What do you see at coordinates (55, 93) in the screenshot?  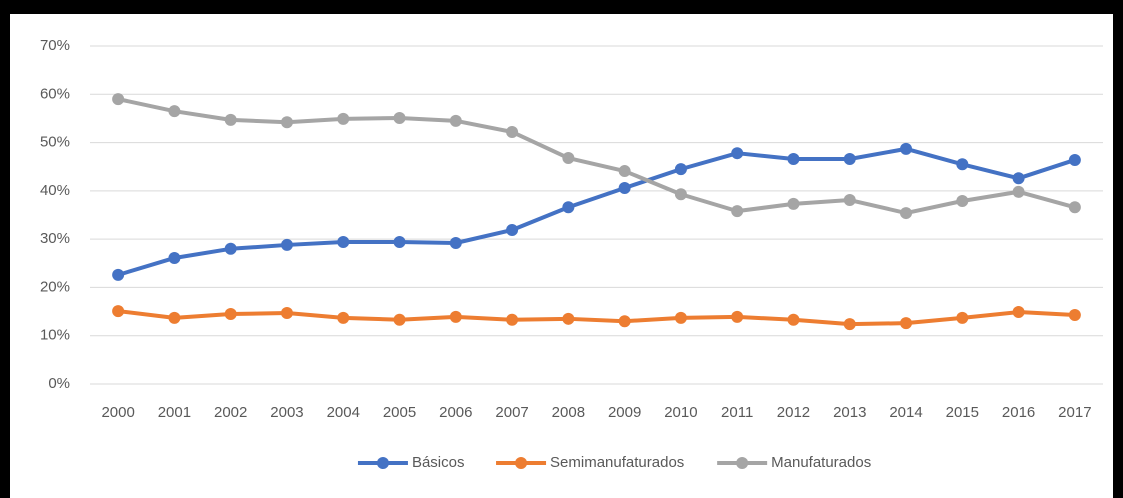 I see `y-tick-label: 60%` at bounding box center [55, 93].